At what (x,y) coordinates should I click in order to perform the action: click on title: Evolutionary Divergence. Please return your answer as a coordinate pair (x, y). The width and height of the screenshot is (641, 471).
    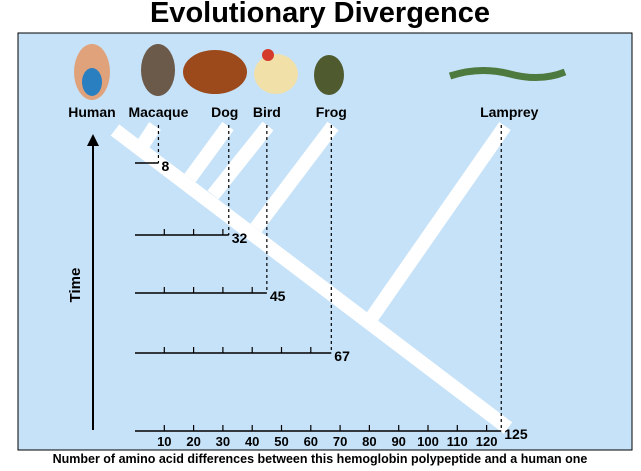
    Looking at the image, I should click on (320, 14).